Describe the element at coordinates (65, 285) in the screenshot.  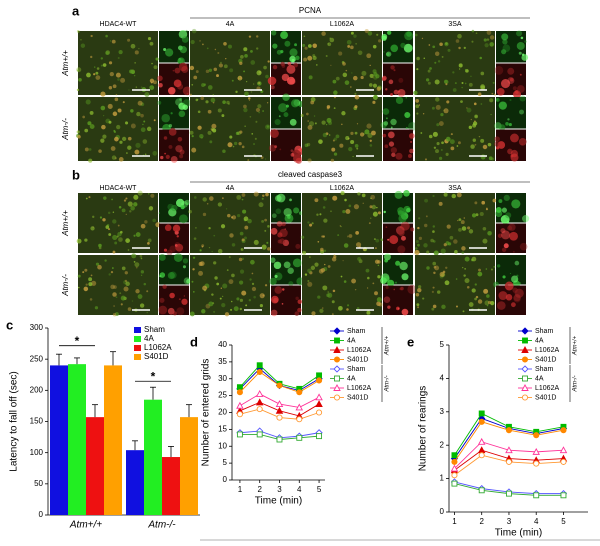
I see `row-label: Atm-/-` at that location.